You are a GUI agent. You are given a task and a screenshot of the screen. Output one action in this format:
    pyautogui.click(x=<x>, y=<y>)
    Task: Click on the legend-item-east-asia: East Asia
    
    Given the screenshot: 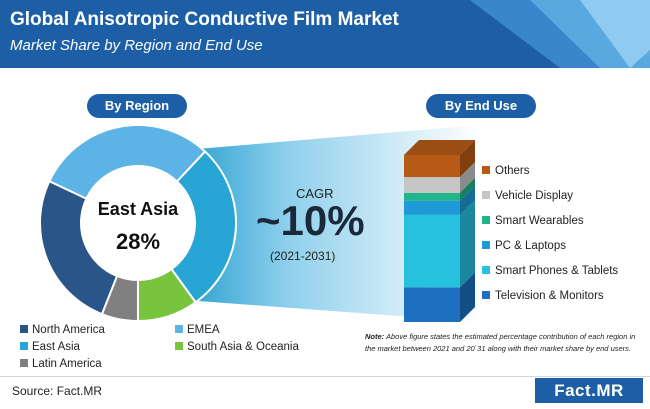 What is the action you would take?
    pyautogui.click(x=50, y=347)
    